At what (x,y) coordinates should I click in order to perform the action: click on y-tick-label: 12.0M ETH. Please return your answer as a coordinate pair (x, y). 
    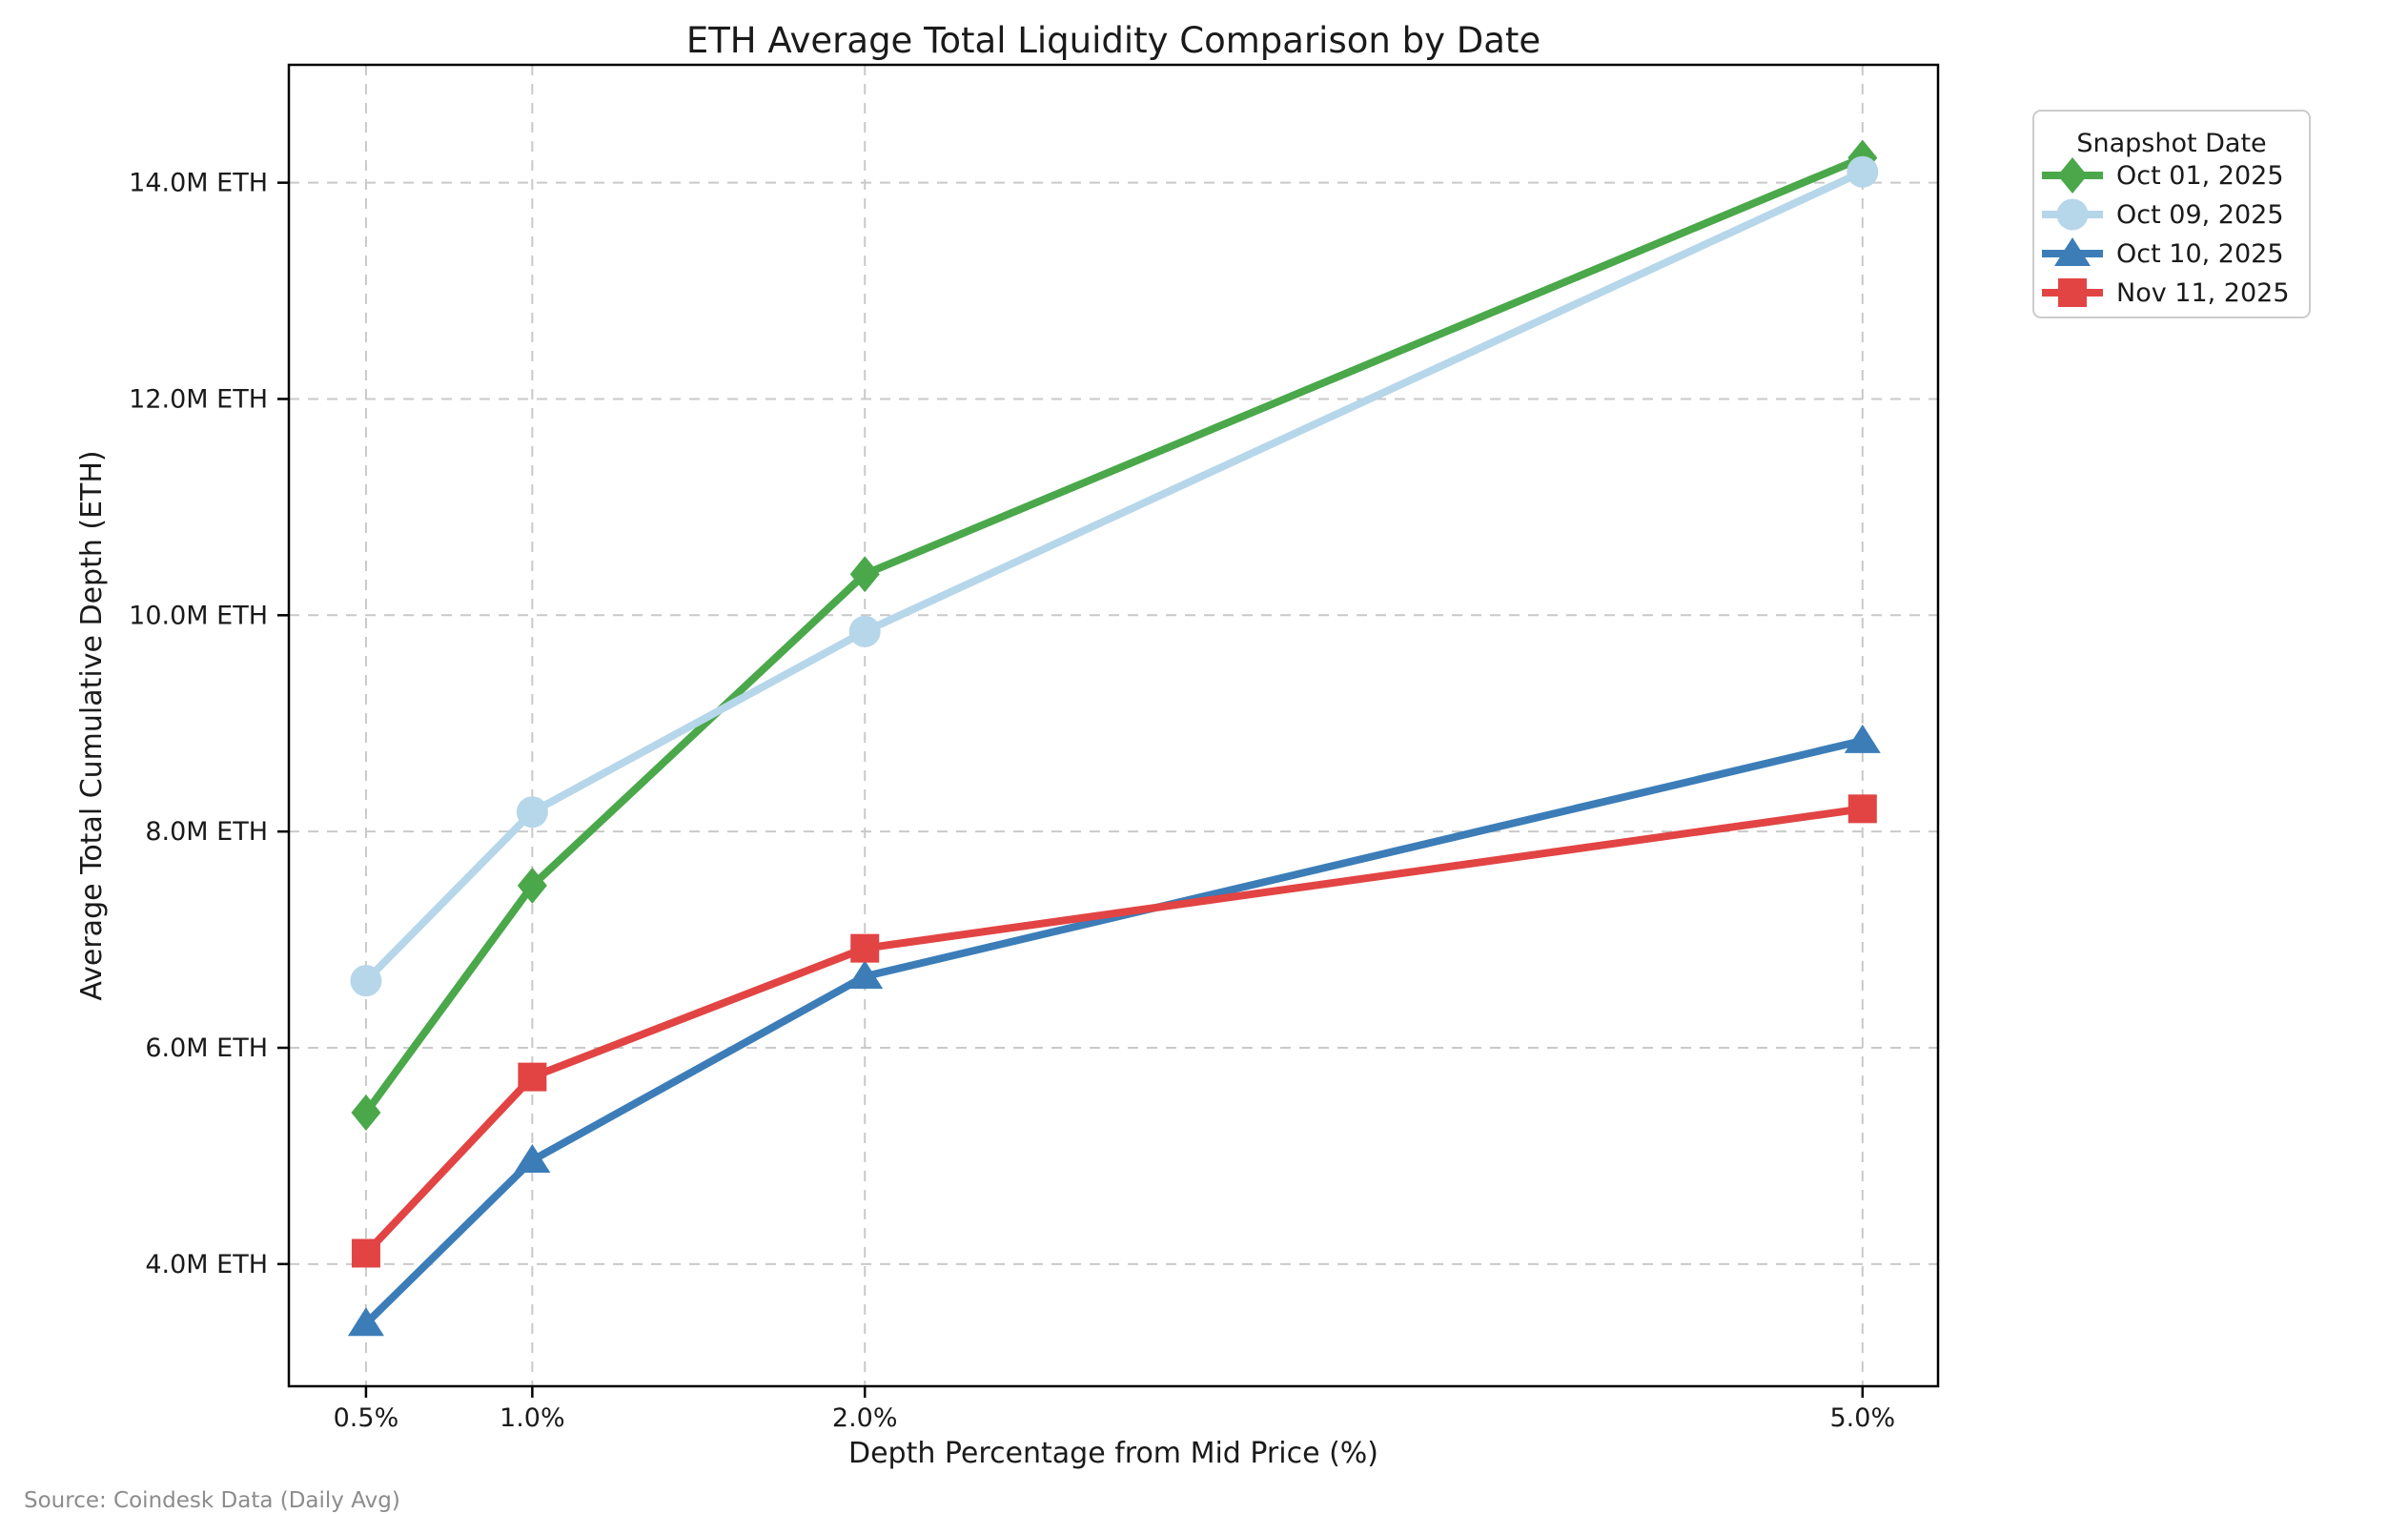
    Looking at the image, I should click on (198, 399).